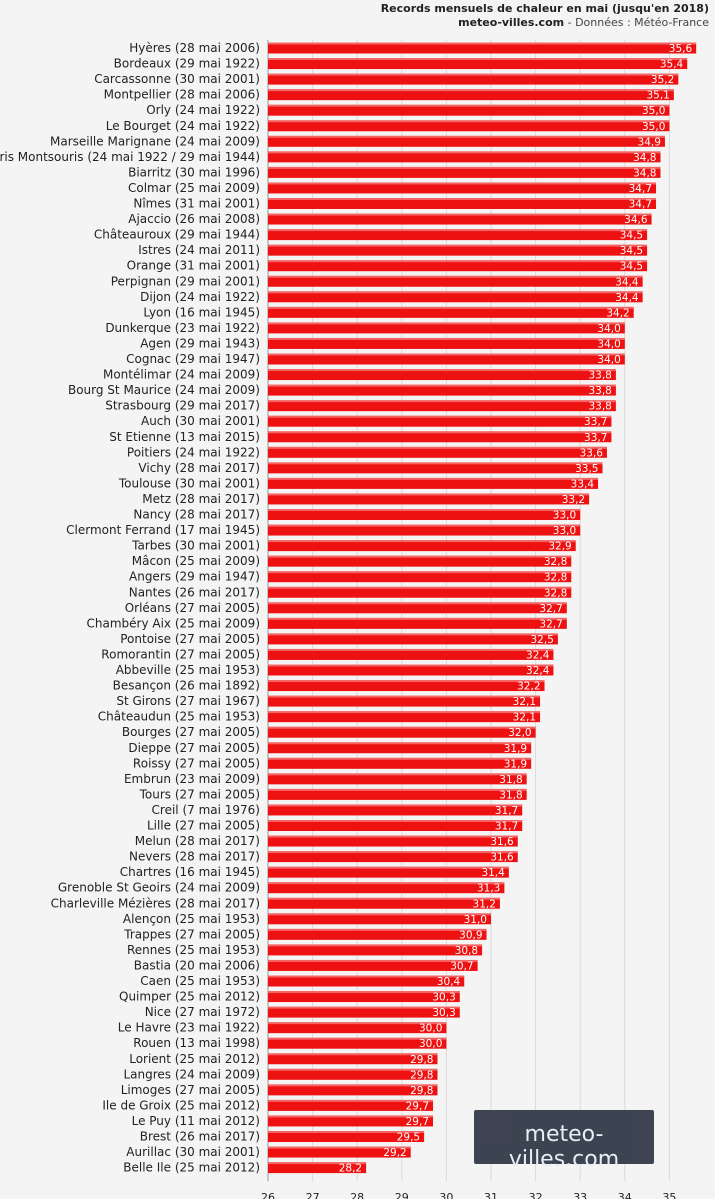 This screenshot has width=715, height=1199. I want to click on watermark-logo: meteo-villes.com, so click(564, 1141).